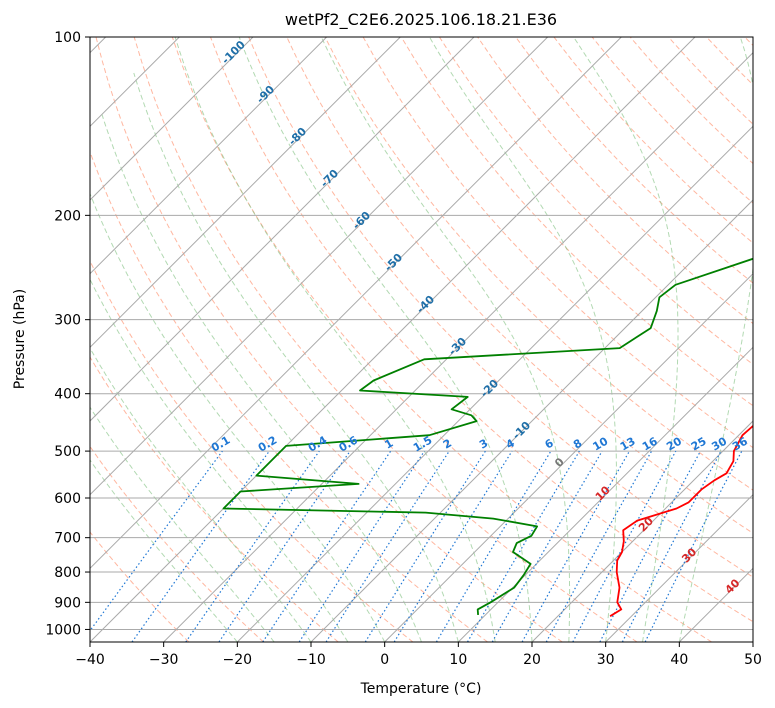 The image size is (775, 708). Describe the element at coordinates (67, 216) in the screenshot. I see `y-tick-label: 200` at that location.